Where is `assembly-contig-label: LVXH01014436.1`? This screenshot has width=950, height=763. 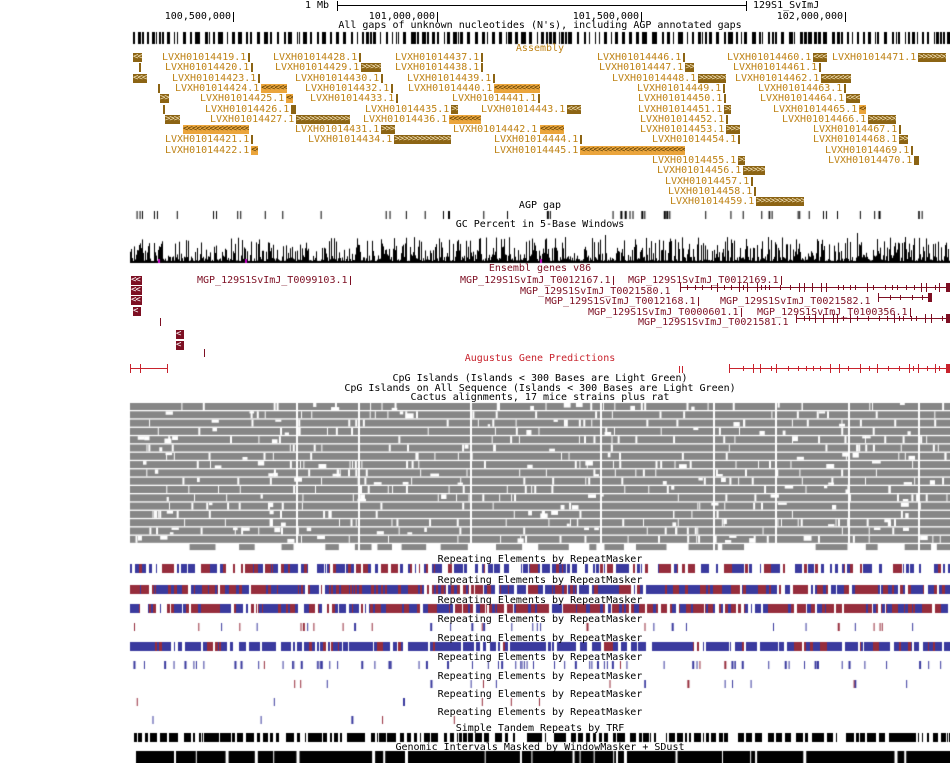 assembly-contig-label: LVXH01014436.1 is located at coordinates (405, 119).